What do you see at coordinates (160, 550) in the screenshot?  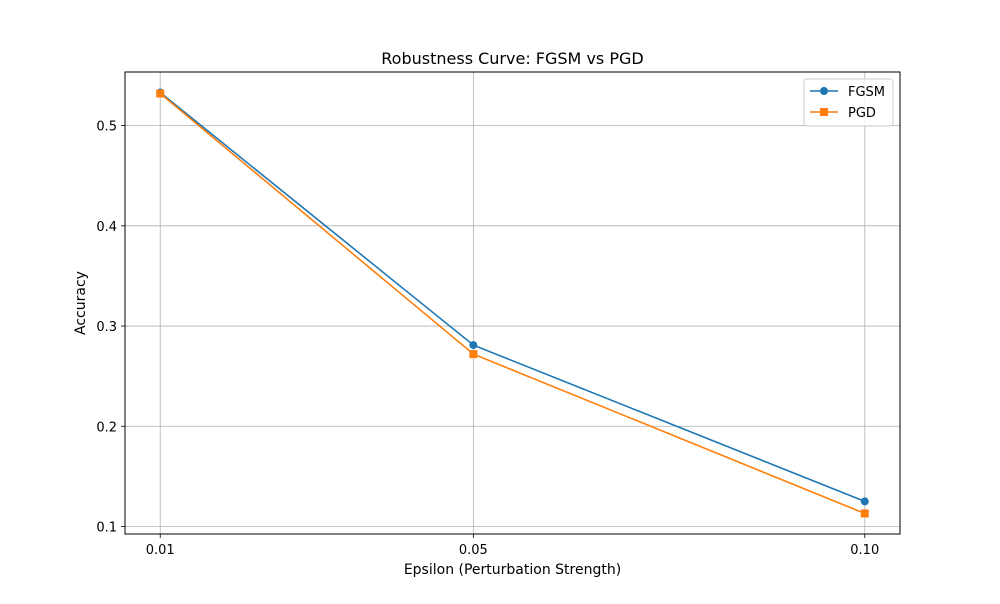 I see `x-tick-label: 0.01` at bounding box center [160, 550].